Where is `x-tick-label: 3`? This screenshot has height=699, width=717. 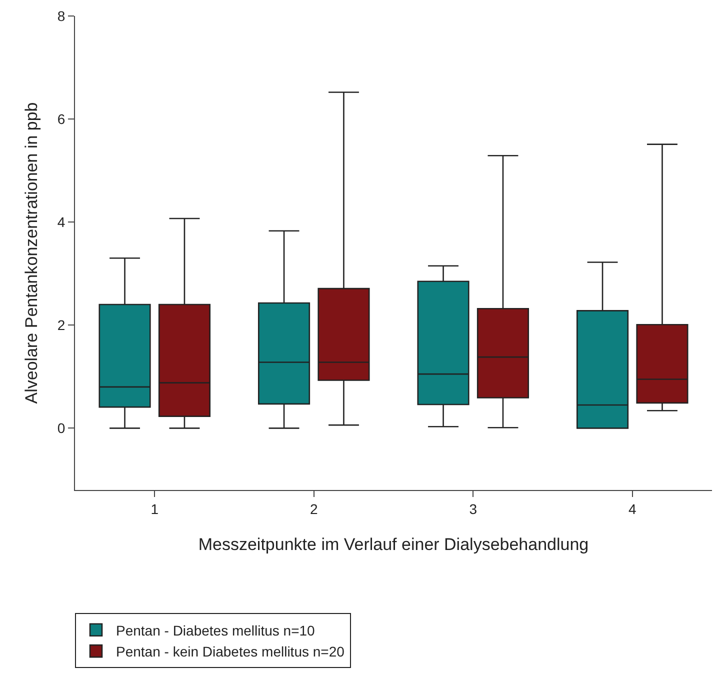
x-tick-label: 3 is located at coordinates (473, 508).